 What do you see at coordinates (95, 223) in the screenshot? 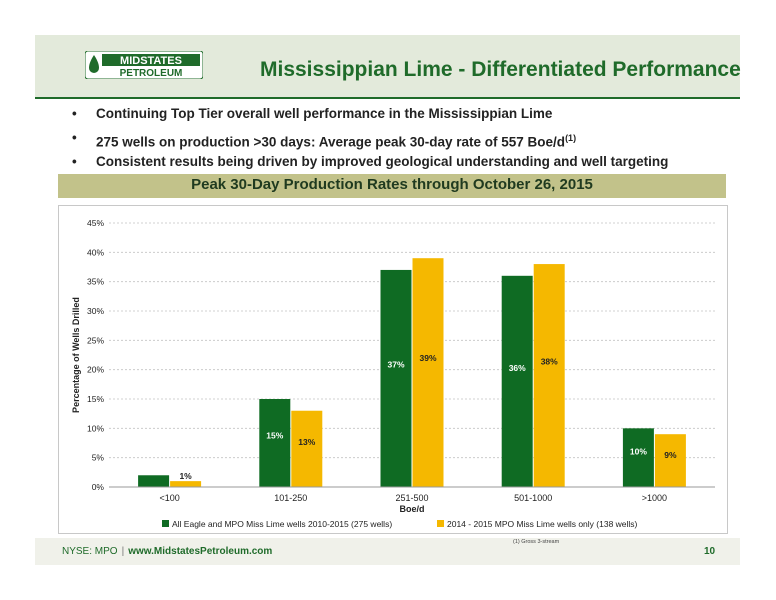
I see `y-tick-label: 45%` at bounding box center [95, 223].